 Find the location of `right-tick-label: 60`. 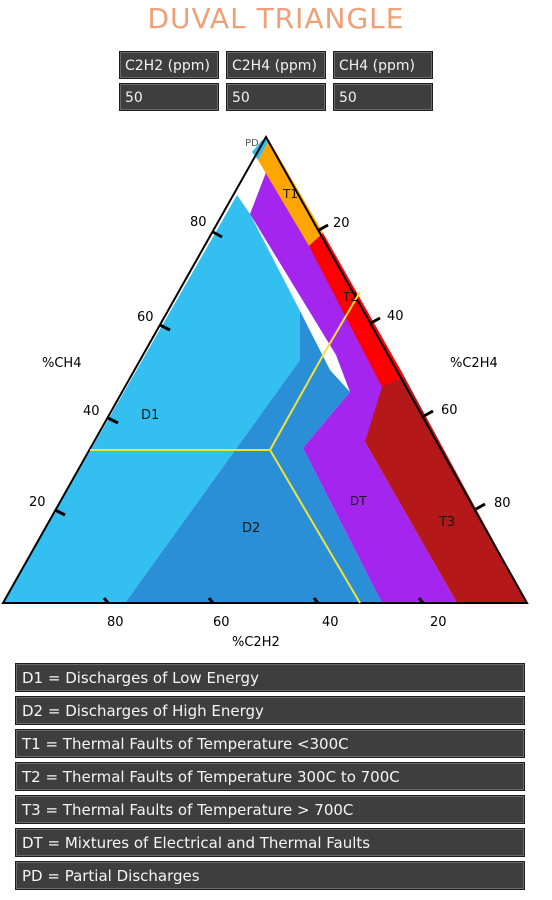

right-tick-label: 60 is located at coordinates (449, 410).